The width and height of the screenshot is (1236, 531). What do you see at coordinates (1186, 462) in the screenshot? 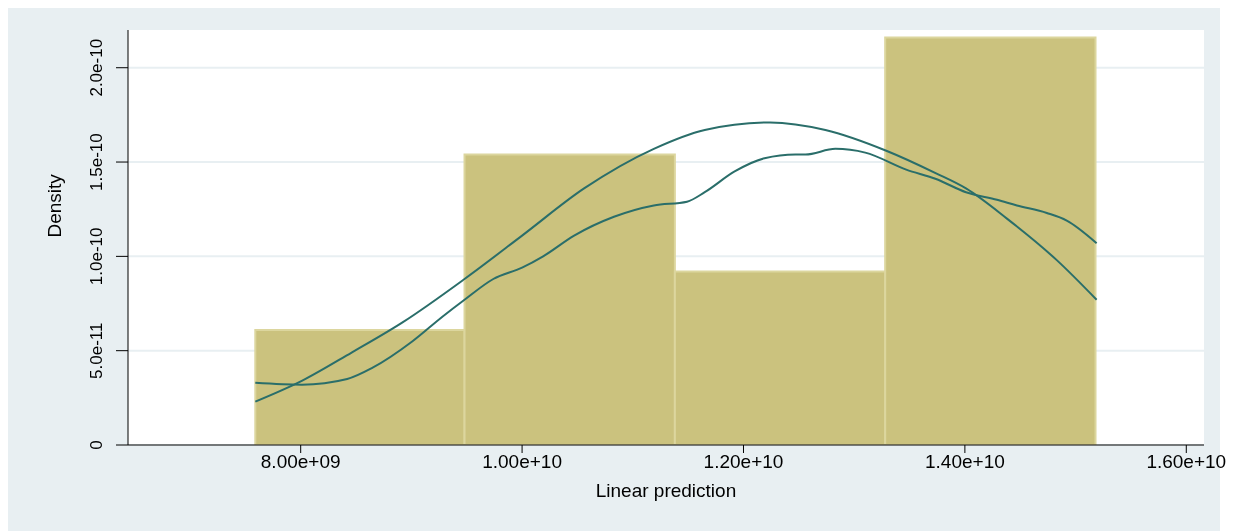
I see `x-tick-label: 1.60e+10` at bounding box center [1186, 462].